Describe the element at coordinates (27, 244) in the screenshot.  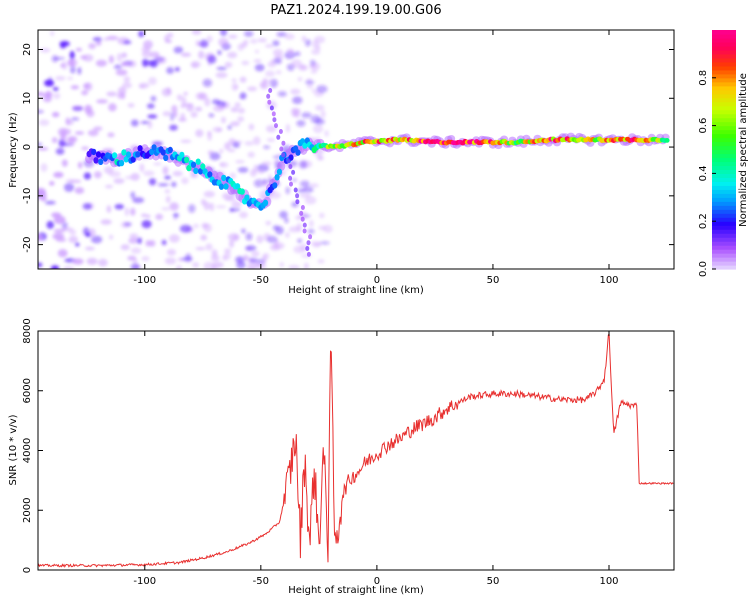
I see `y-tick-label: -20` at that location.